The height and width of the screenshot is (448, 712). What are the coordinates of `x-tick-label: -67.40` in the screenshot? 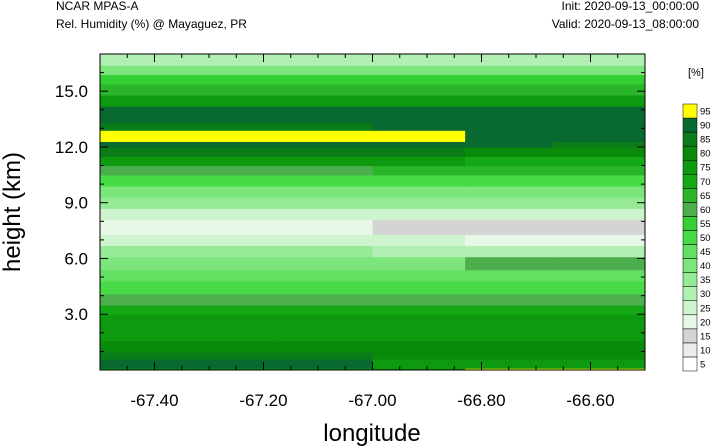 It's located at (154, 400).